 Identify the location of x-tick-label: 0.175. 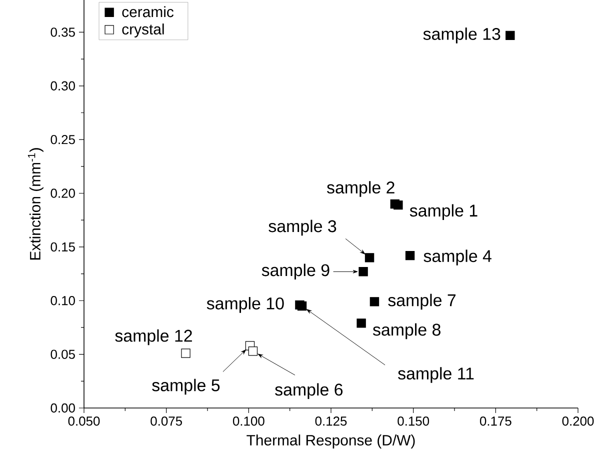
(496, 421).